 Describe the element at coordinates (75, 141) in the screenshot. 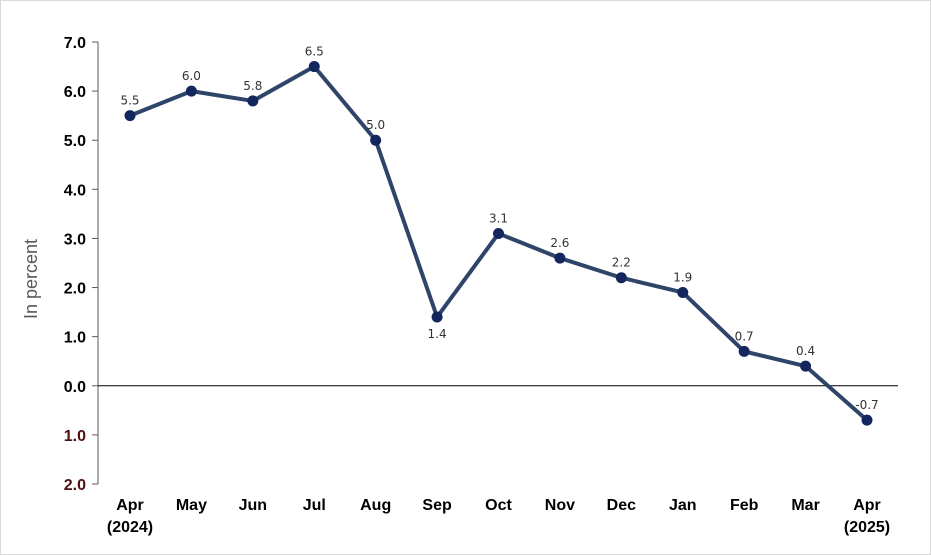

I see `y-tick-label: 5.0` at that location.